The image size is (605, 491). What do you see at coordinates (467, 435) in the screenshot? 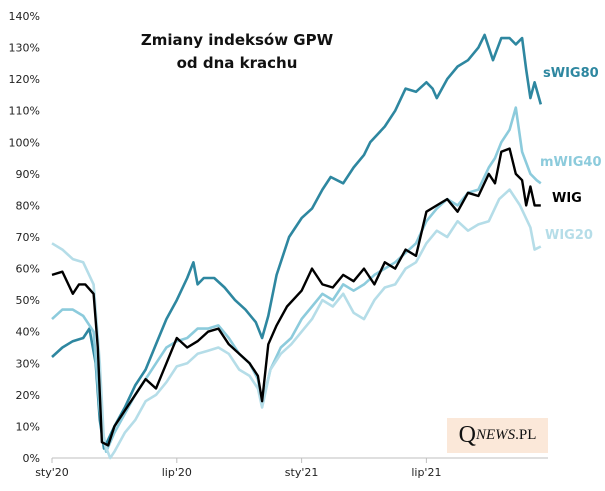
I see `logo-q: Q` at bounding box center [467, 435].